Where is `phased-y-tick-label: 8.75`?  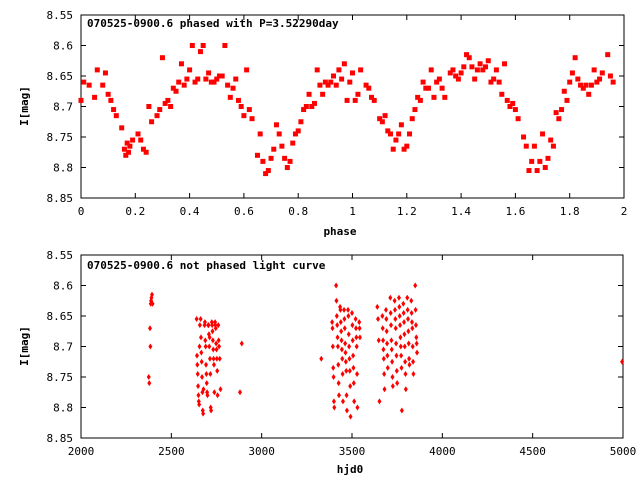 phased-y-tick-label: 8.75 is located at coordinates (60, 137).